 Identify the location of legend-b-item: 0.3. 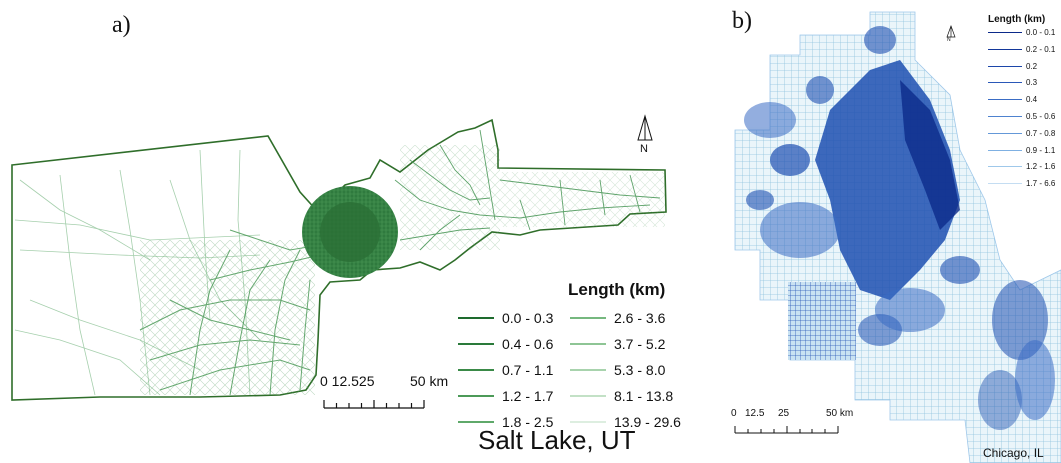
(1012, 82).